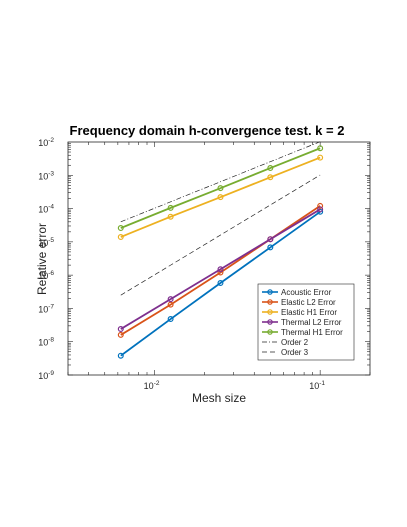 Image resolution: width=407 pixels, height=527 pixels. Describe the element at coordinates (309, 312) in the screenshot. I see `legend-label: Elastic H1 Error` at that location.